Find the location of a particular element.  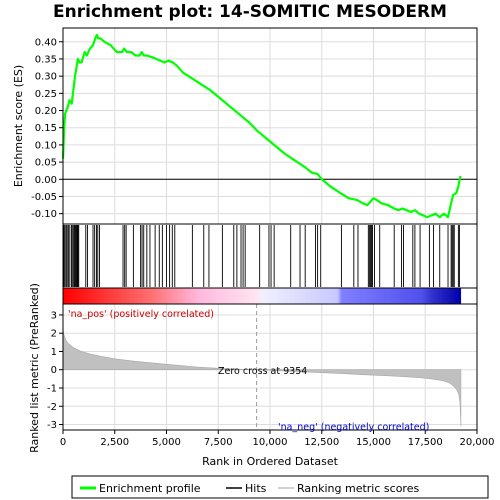

zero-cross-label: Zero cross at 9354 is located at coordinates (262, 371).